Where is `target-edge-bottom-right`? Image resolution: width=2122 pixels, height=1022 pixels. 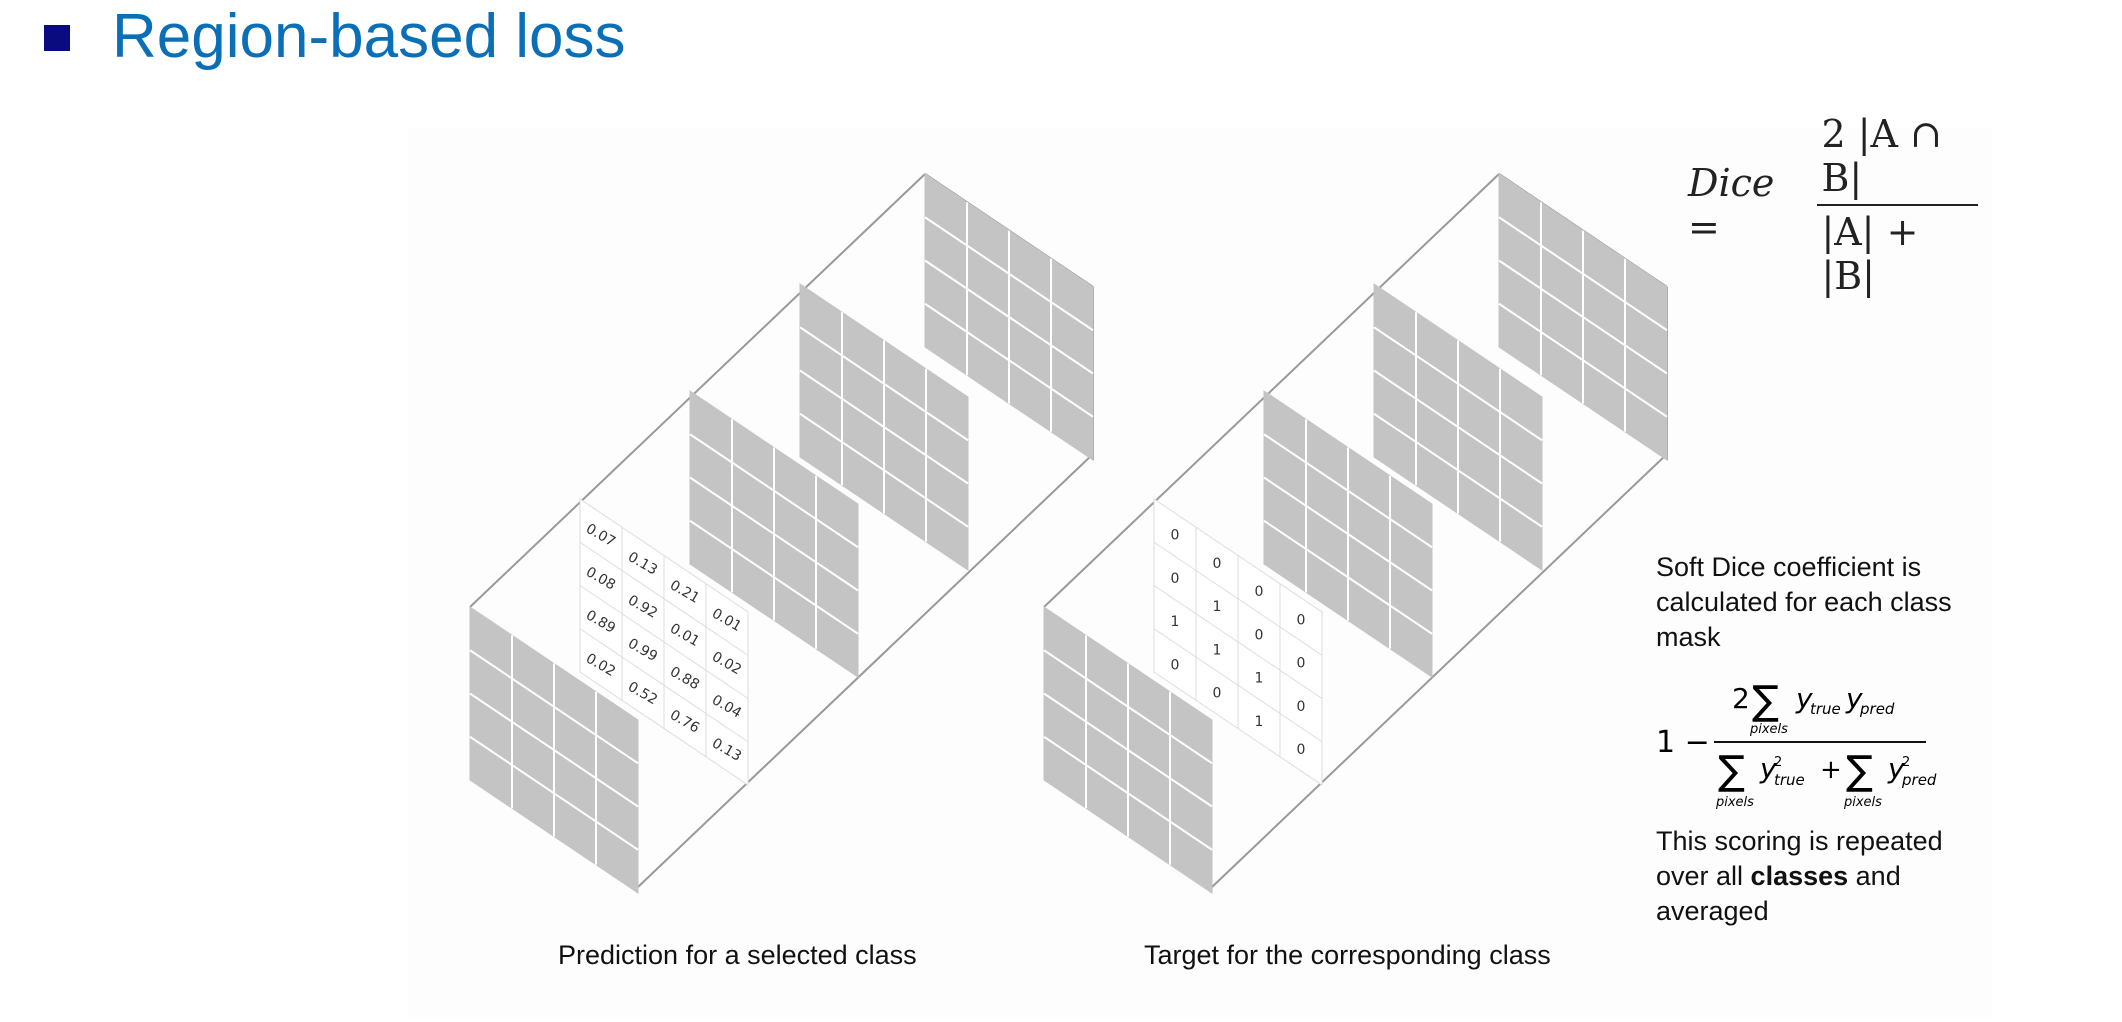 target-edge-bottom-right is located at coordinates (1439, 670).